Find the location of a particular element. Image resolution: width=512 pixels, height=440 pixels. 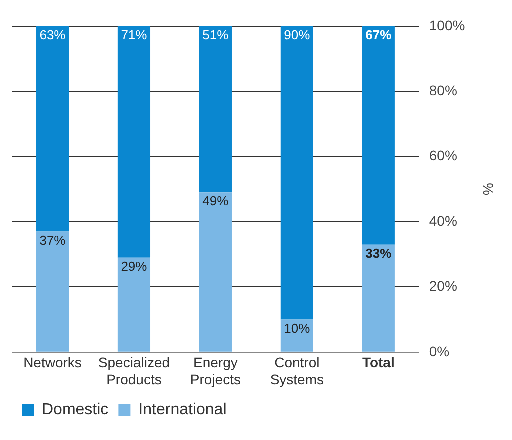

data-label: 49% is located at coordinates (216, 201).